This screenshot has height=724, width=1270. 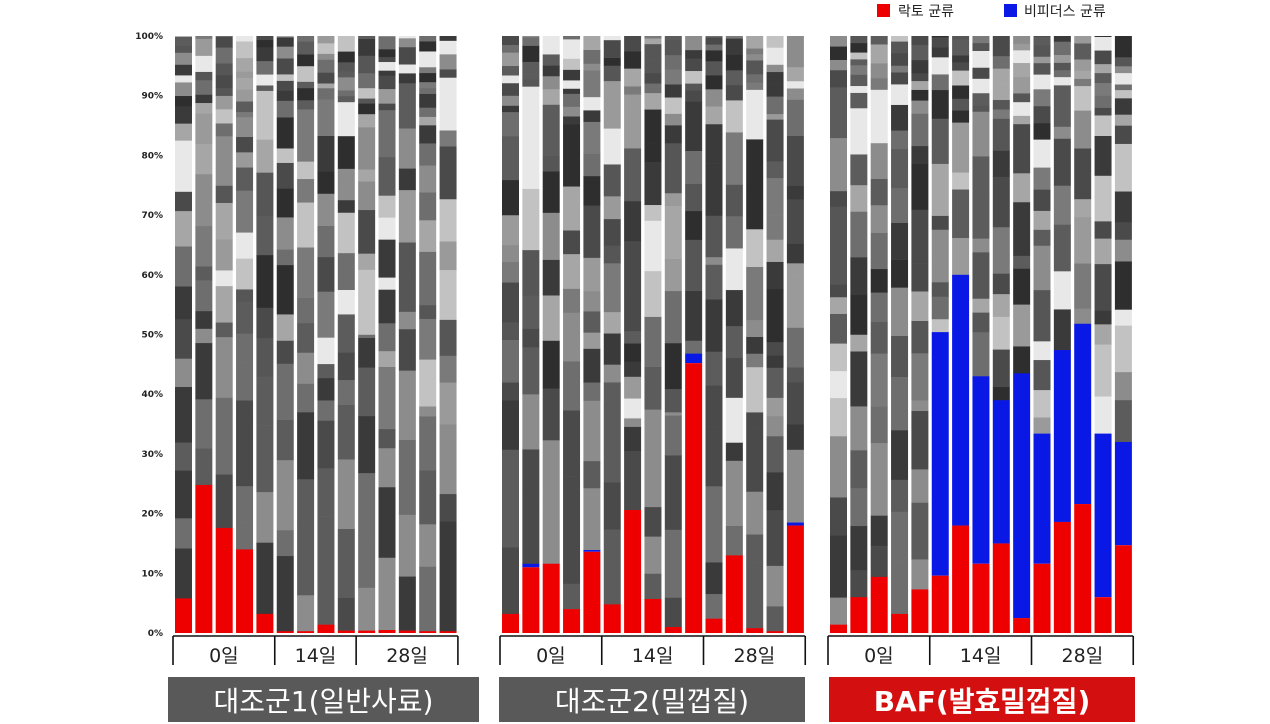 I want to click on y-tick-label: 30%, so click(x=152, y=455).